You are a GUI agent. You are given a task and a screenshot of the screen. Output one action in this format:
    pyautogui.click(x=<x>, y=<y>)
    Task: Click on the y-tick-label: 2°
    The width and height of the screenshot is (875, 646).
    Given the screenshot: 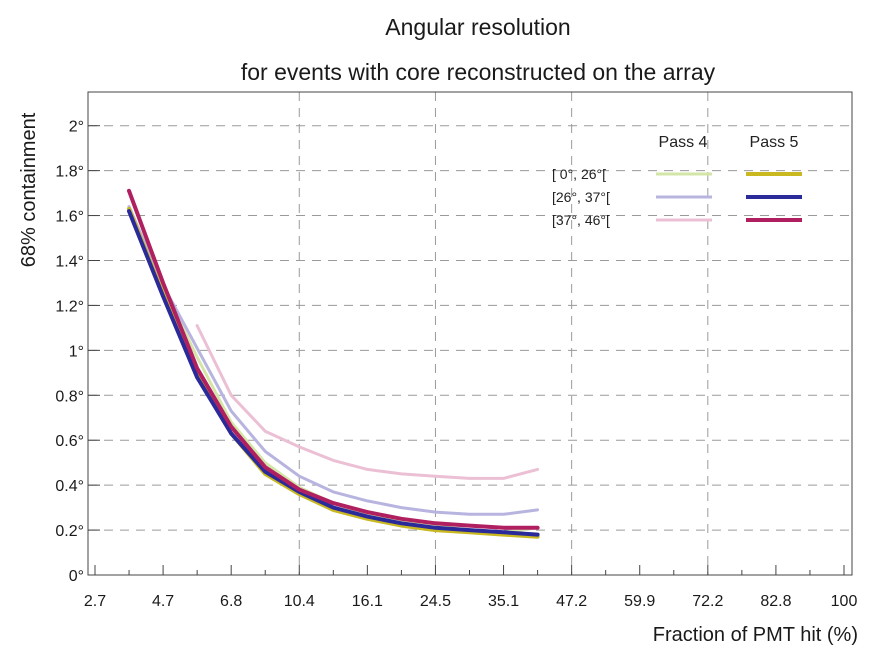 What is the action you would take?
    pyautogui.click(x=76, y=127)
    